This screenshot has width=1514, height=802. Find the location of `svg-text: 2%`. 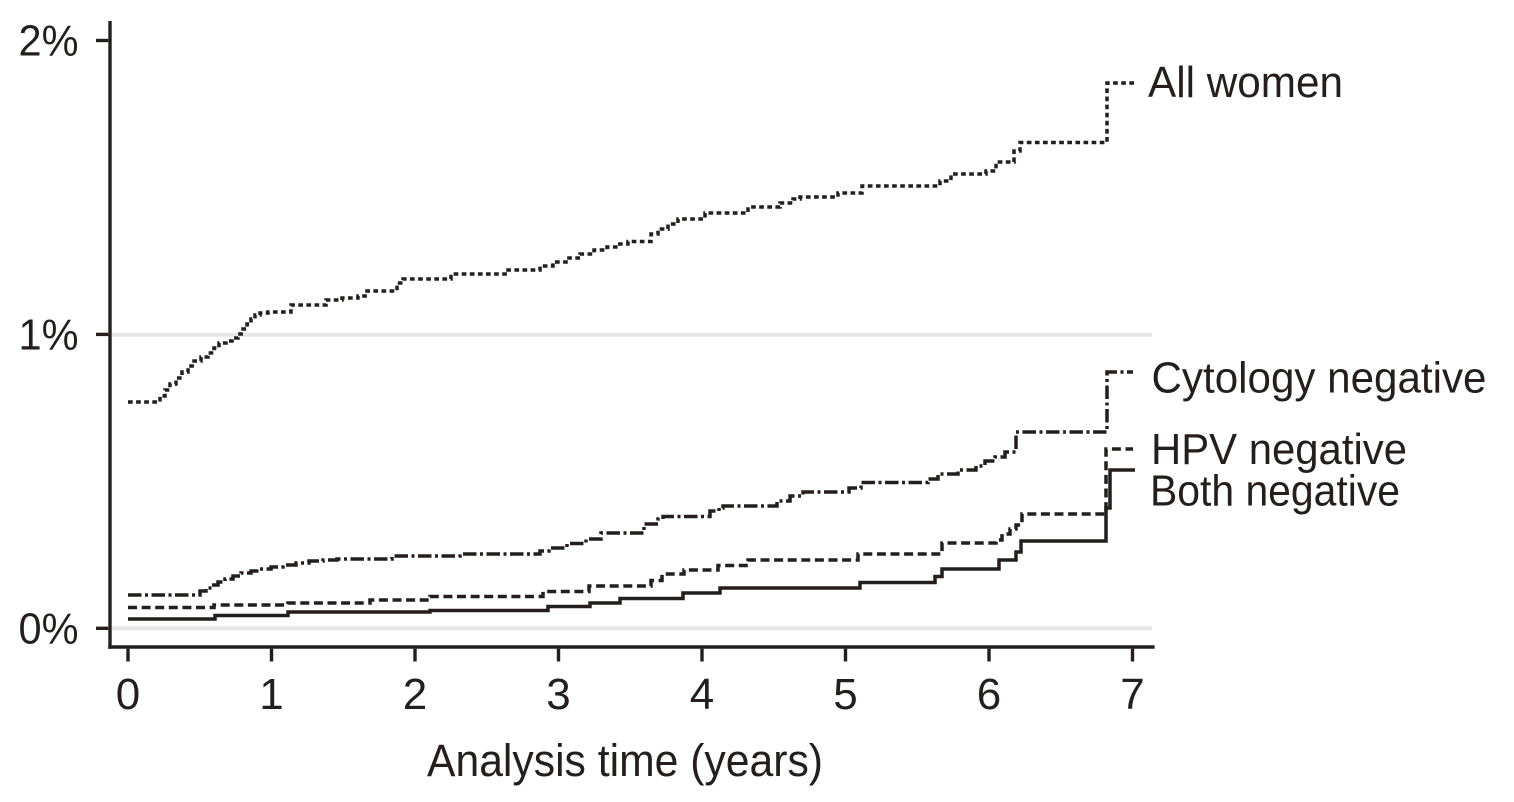

svg-text: 2% is located at coordinates (49, 41).